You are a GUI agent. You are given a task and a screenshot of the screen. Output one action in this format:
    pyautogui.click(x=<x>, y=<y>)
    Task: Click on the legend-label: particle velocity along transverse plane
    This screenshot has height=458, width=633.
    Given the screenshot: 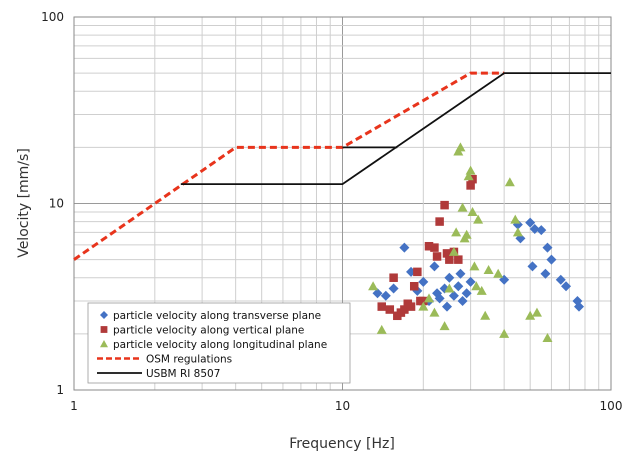 What is the action you would take?
    pyautogui.click(x=217, y=316)
    